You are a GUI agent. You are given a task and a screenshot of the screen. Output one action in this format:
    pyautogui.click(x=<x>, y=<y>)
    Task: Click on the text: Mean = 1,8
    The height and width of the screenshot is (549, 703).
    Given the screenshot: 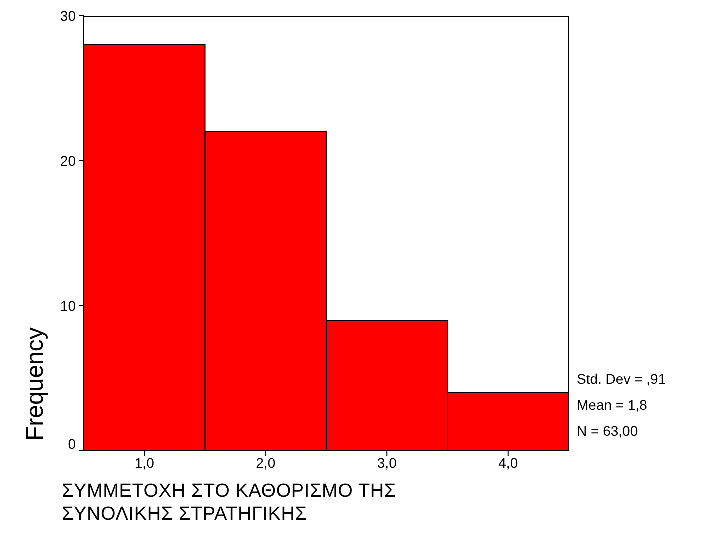 What is the action you would take?
    pyautogui.click(x=612, y=405)
    